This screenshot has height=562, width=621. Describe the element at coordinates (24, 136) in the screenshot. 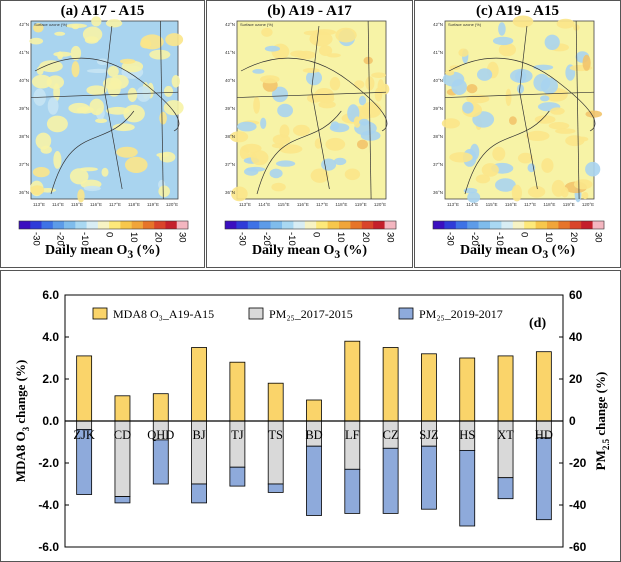

I see `map-lat-label: 38°N` at that location.